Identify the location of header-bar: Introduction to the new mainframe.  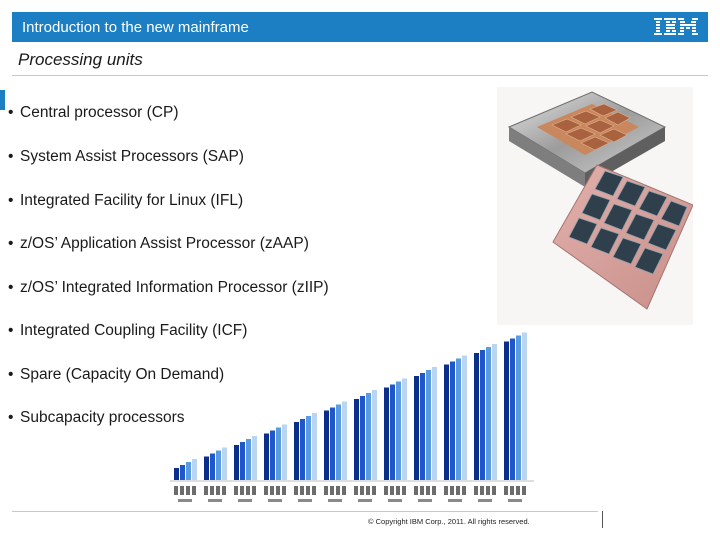
(360, 27).